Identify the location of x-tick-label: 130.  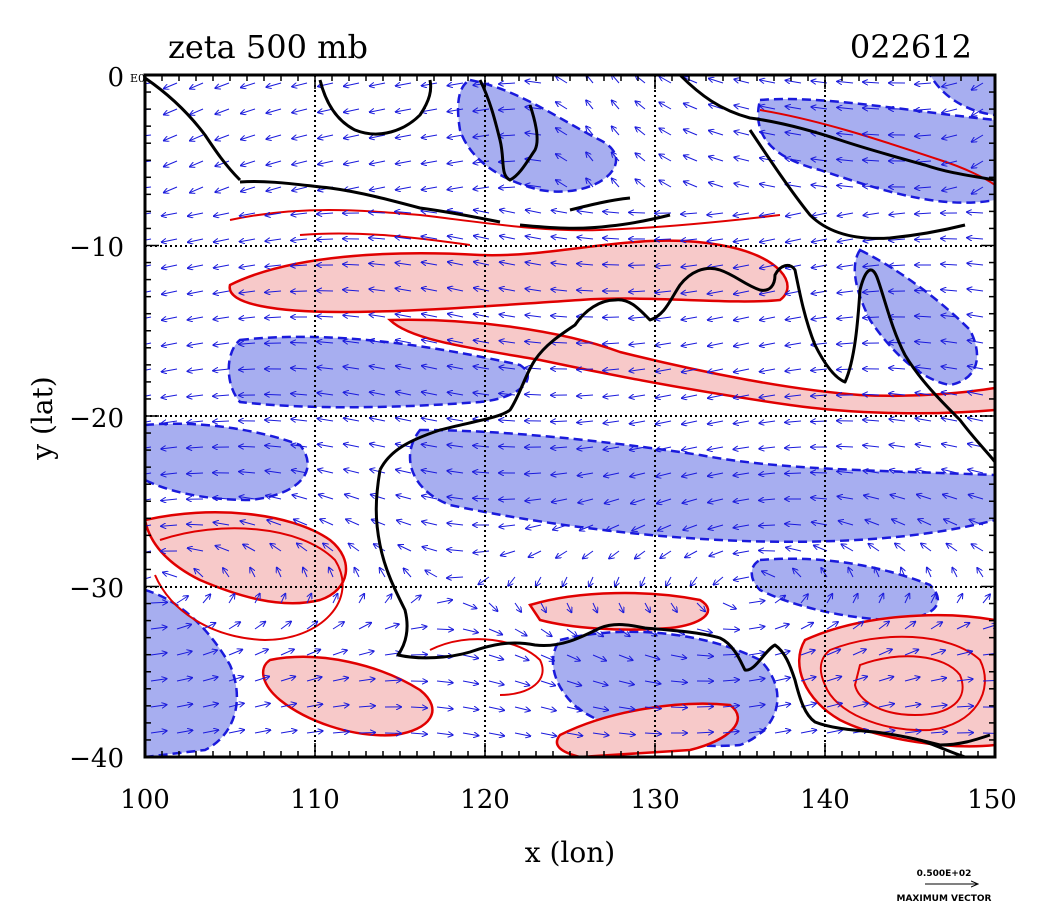
(655, 800).